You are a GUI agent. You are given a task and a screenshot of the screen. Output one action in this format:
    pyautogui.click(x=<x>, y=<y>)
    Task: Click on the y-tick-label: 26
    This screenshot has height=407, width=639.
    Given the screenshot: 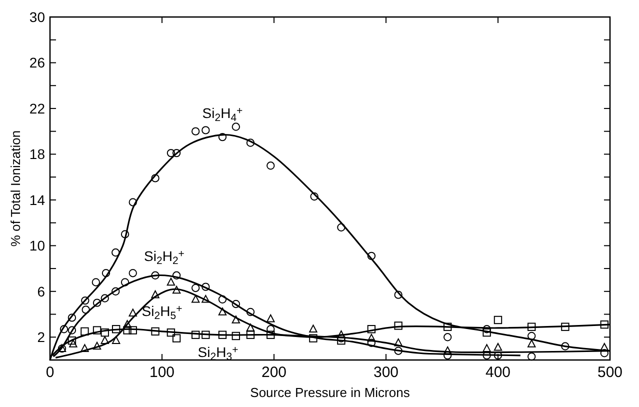 What is the action you would take?
    pyautogui.click(x=37, y=62)
    